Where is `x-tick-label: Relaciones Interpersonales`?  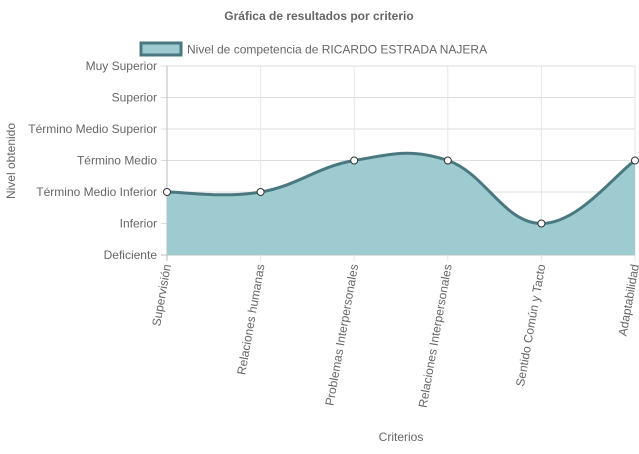
x-tick-label: Relaciones Interpersonales is located at coordinates (435, 336).